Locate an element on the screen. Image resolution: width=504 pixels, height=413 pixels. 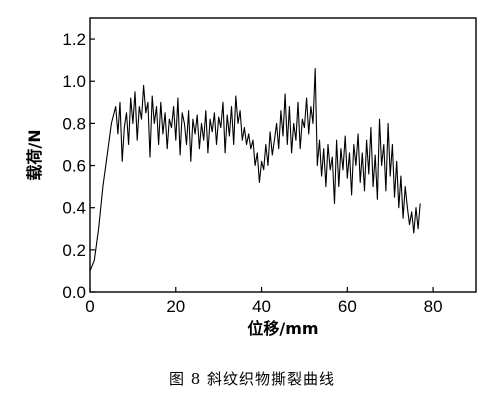
y-tick-label: 0.0 is located at coordinates (74, 292).